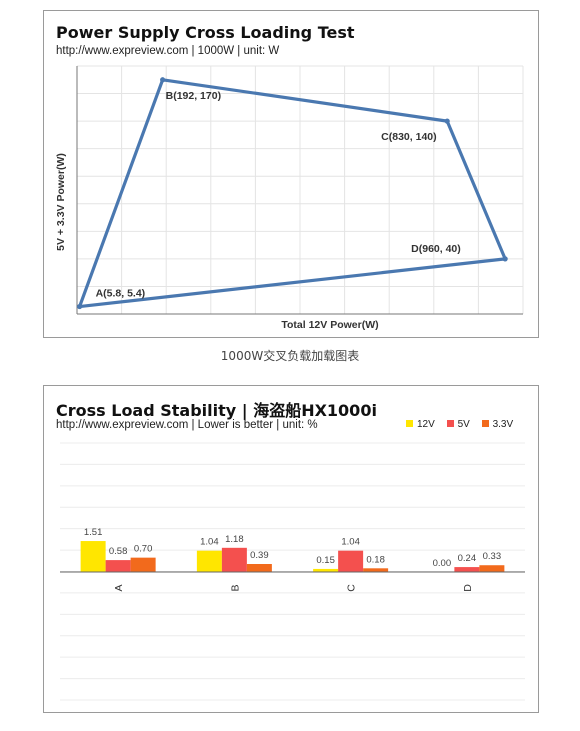 The height and width of the screenshot is (731, 580). I want to click on data-point-label: C(830, 140), so click(408, 137).